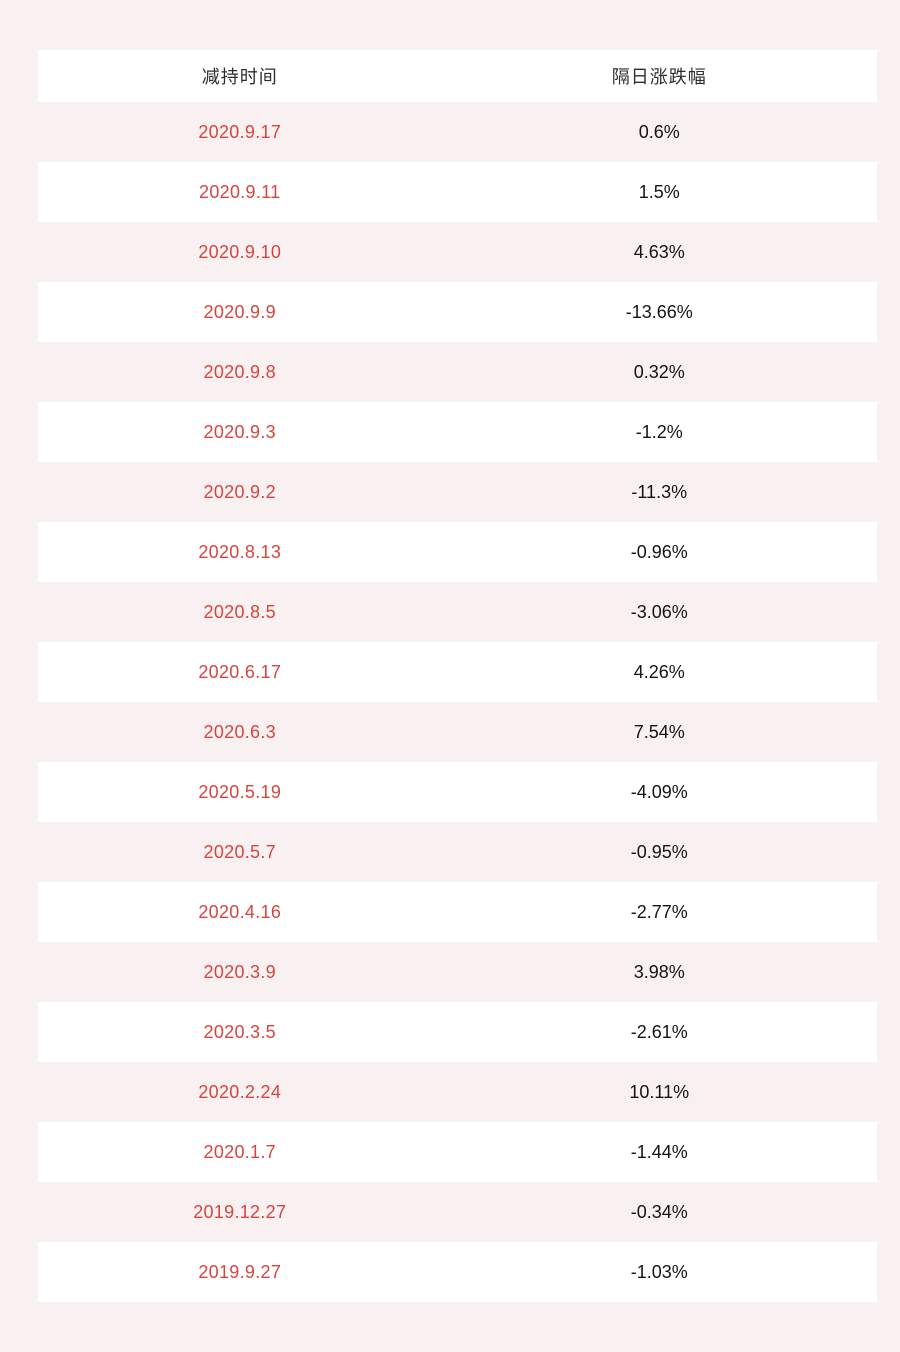 The width and height of the screenshot is (900, 1352). I want to click on table-row: 2020.9.9 -13.66%, so click(457, 312).